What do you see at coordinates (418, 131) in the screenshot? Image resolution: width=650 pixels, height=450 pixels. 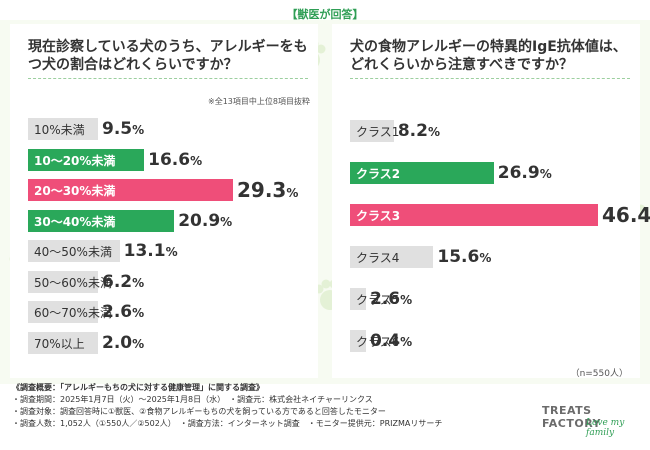 I see `bar-value-label: 8.2%` at bounding box center [418, 131].